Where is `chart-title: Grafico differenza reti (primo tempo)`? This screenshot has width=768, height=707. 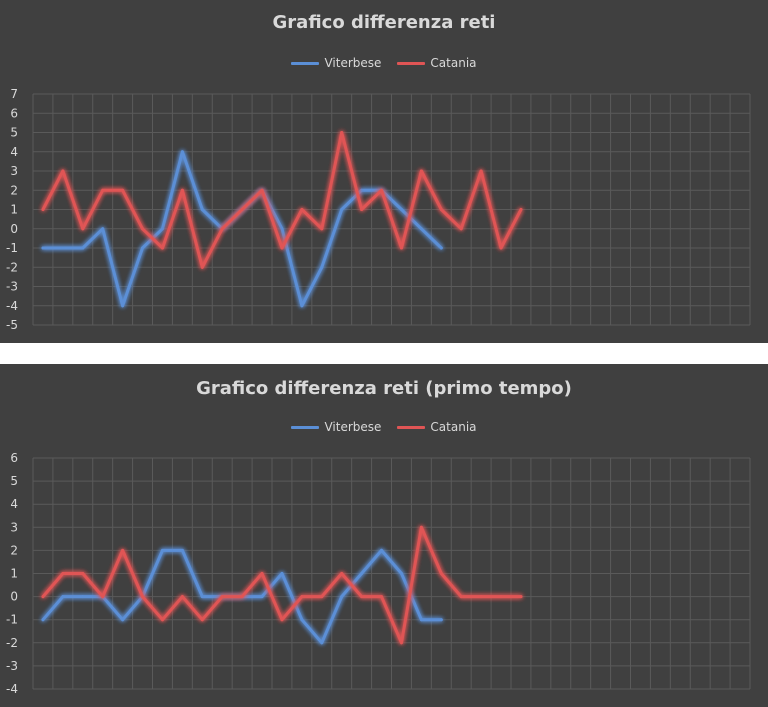
chart-title: Grafico differenza reti (primo tempo) is located at coordinates (384, 388).